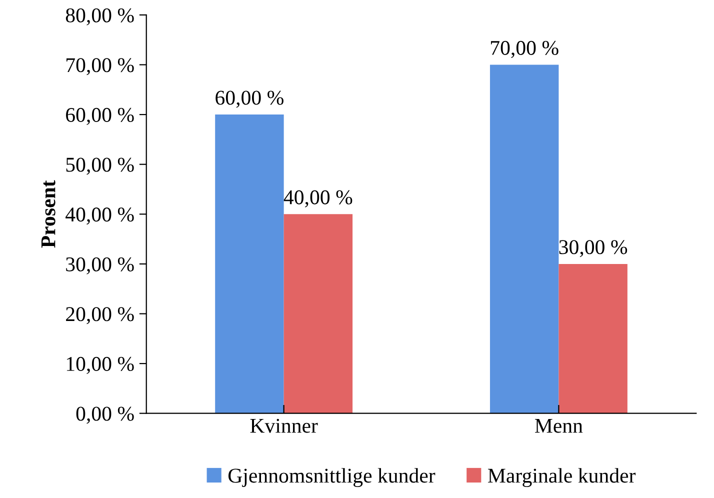 The height and width of the screenshot is (498, 714). I want to click on y-tick-label: 0,00 %, so click(105, 415).